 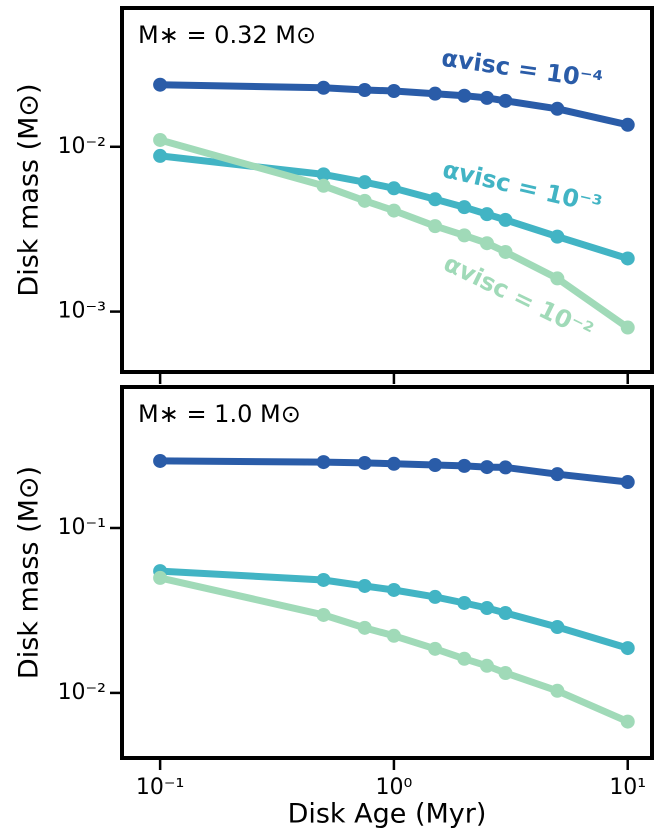 I want to click on series-label: αvisc = 10⁻⁴, so click(x=522, y=69).